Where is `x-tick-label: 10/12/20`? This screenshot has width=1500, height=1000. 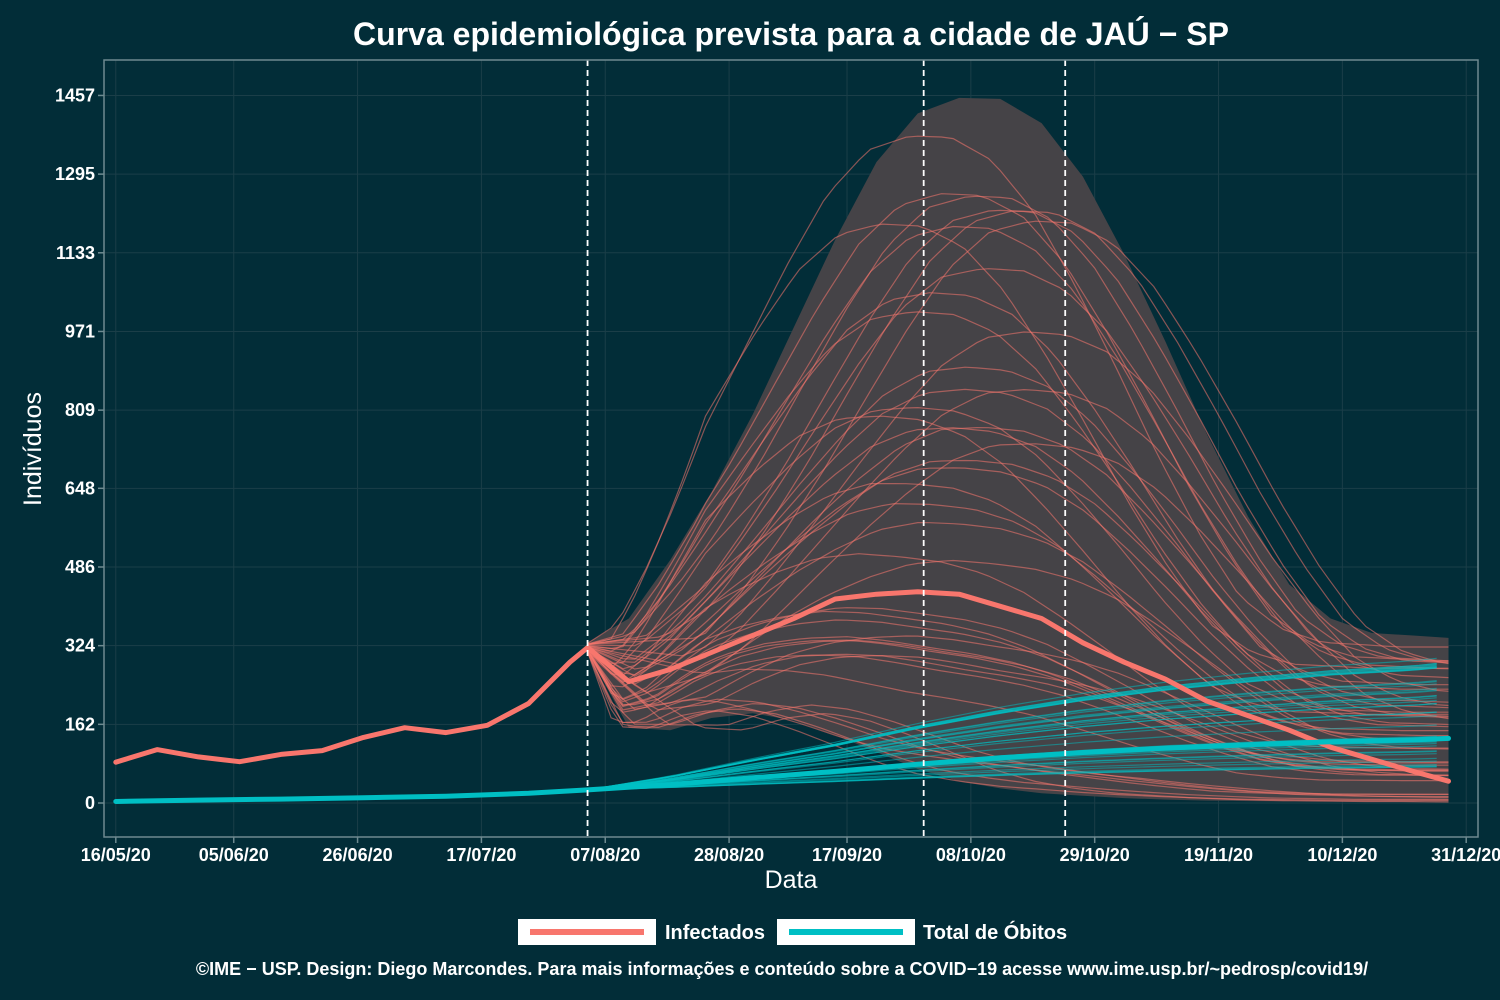 x-tick-label: 10/12/20 is located at coordinates (1342, 855).